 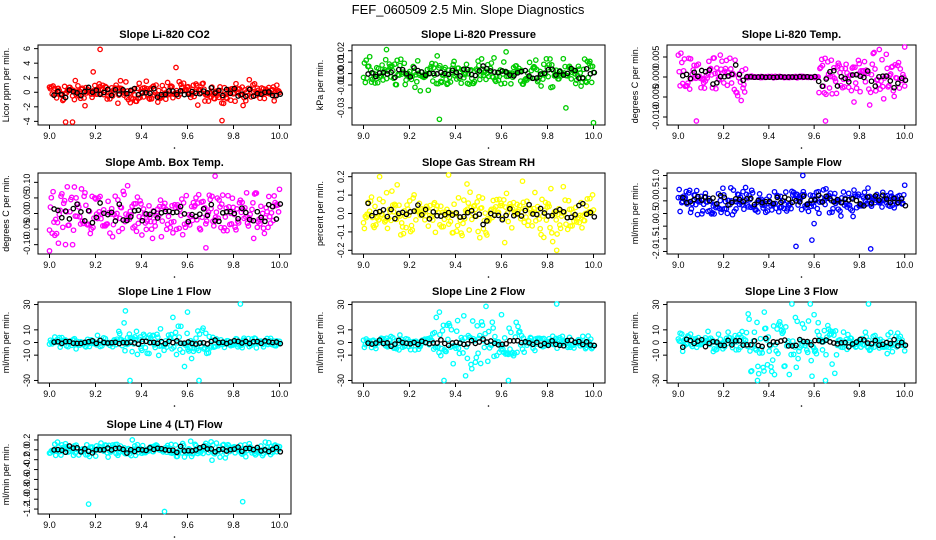 What do you see at coordinates (341, 74) in the screenshot?
I see `y-tick-label: 0.00` at bounding box center [341, 74].